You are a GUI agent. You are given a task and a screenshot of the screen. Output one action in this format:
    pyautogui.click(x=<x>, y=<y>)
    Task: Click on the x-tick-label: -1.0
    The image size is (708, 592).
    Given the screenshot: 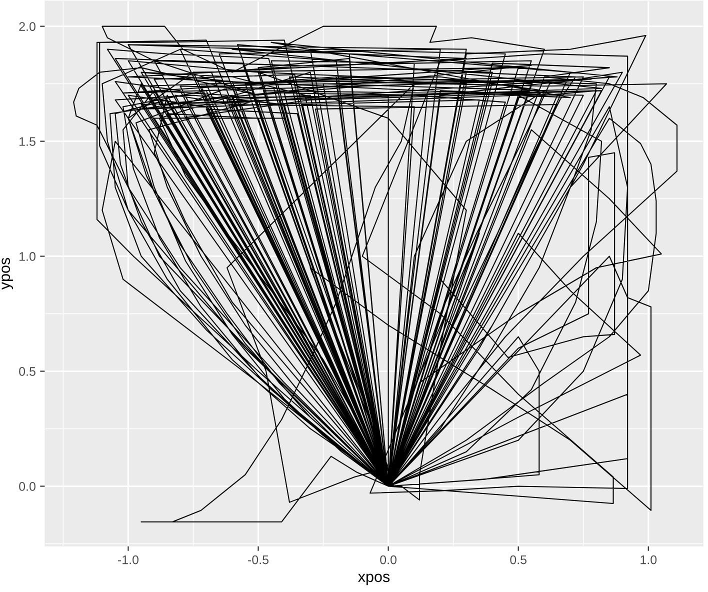 What is the action you would take?
    pyautogui.click(x=128, y=559)
    